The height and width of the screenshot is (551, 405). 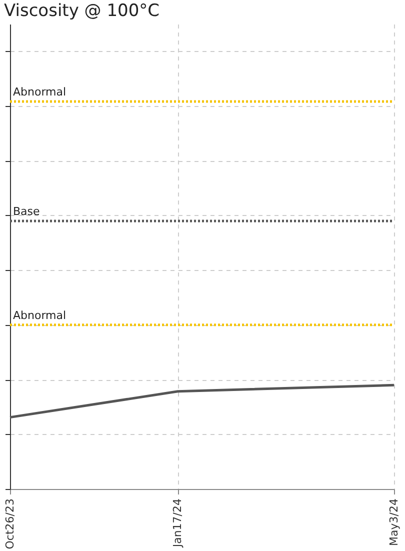 What do you see at coordinates (82, 11) in the screenshot?
I see `chart-title: Viscosity @ 100°C` at bounding box center [82, 11].